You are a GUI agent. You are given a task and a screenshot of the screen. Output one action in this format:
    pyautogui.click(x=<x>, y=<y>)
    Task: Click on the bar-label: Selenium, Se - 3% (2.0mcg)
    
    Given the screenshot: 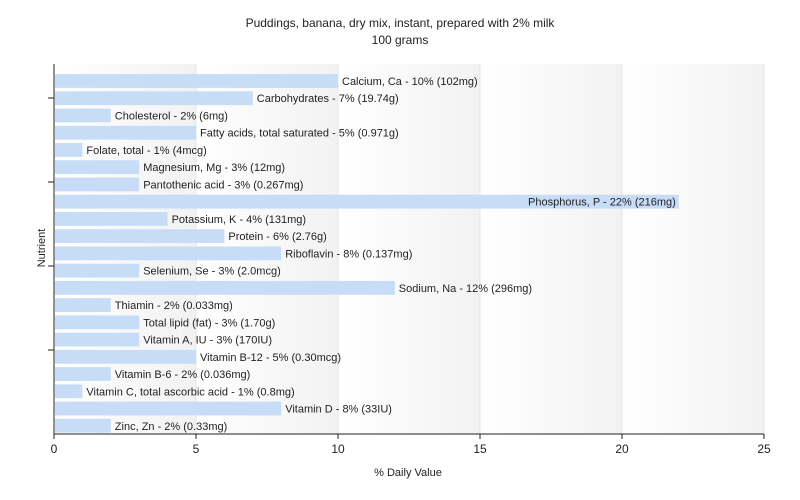 What is the action you would take?
    pyautogui.click(x=212, y=272)
    